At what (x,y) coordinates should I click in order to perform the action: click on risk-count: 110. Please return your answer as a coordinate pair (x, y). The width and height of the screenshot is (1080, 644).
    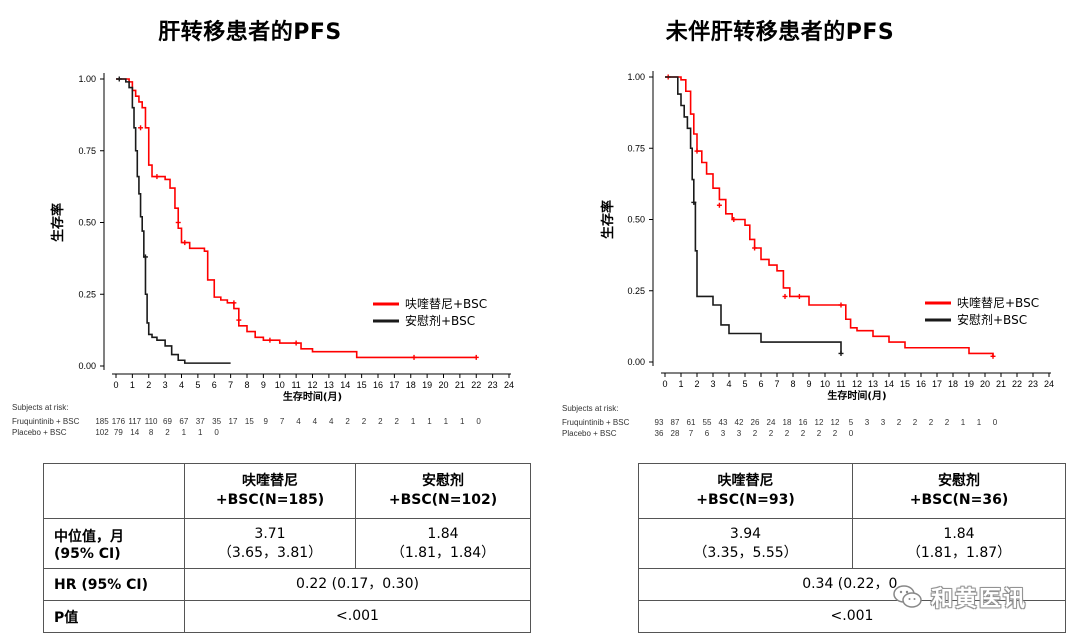
    Looking at the image, I should click on (151, 421).